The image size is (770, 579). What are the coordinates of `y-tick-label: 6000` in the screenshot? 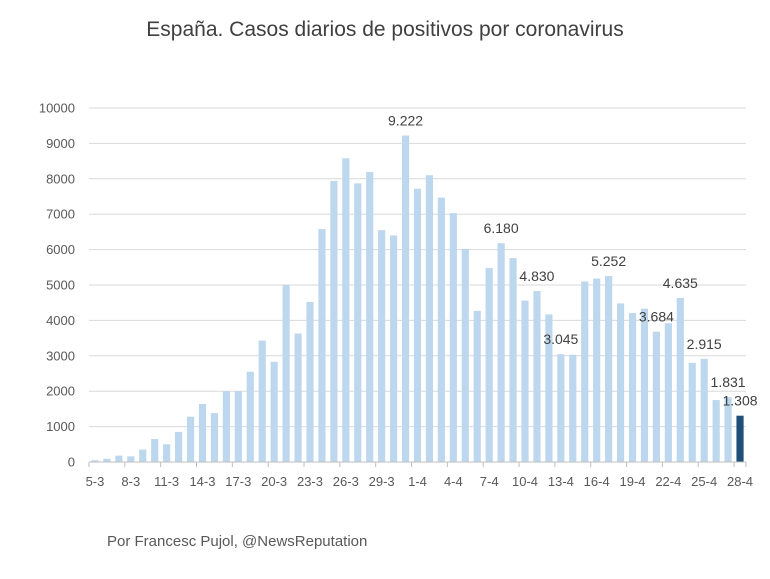 It's located at (60, 249).